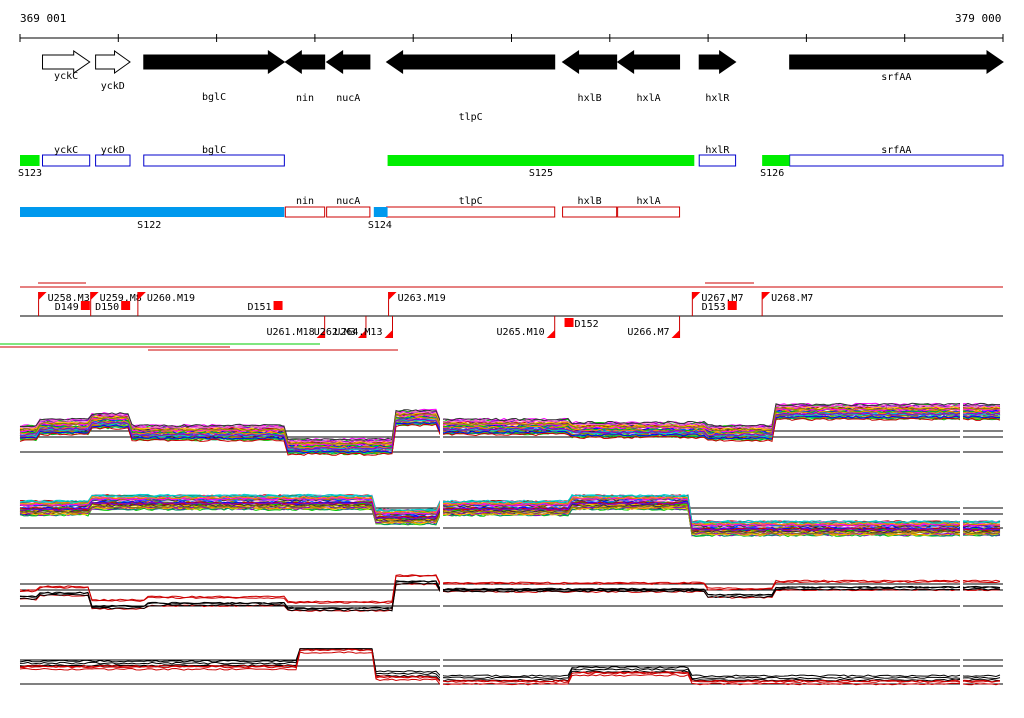  Describe the element at coordinates (521, 332) in the screenshot. I see `feature-label-u265-m10: U265.M10` at that location.